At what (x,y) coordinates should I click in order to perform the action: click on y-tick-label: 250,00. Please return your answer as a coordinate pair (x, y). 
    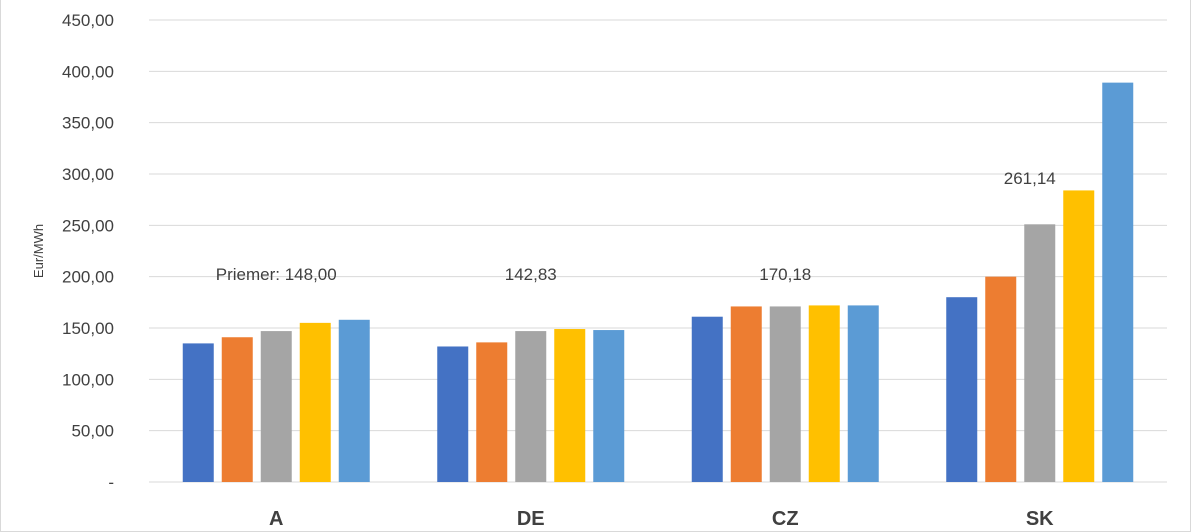
    Looking at the image, I should click on (88, 225).